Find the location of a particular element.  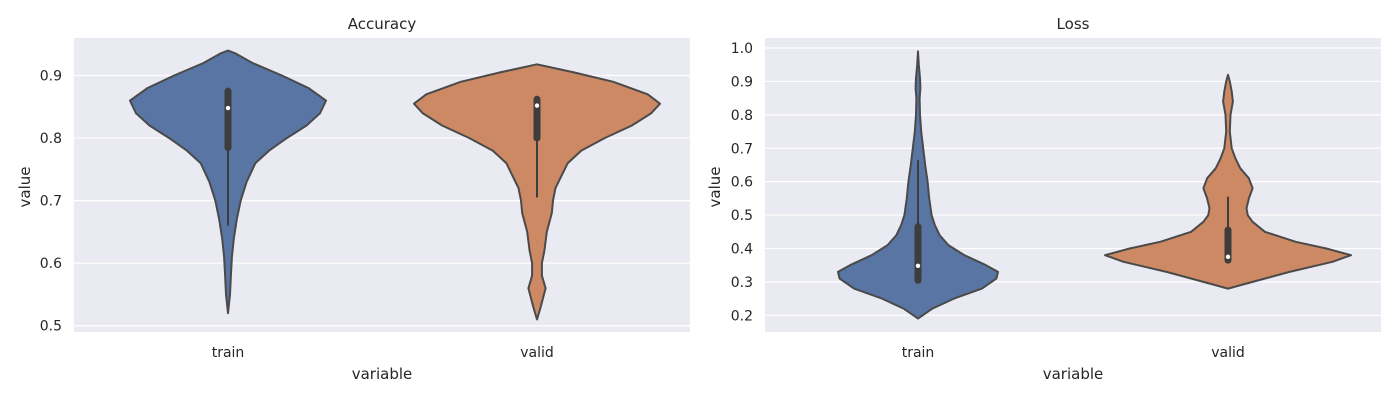

loss-y-tick-label: 0.7 is located at coordinates (742, 149).